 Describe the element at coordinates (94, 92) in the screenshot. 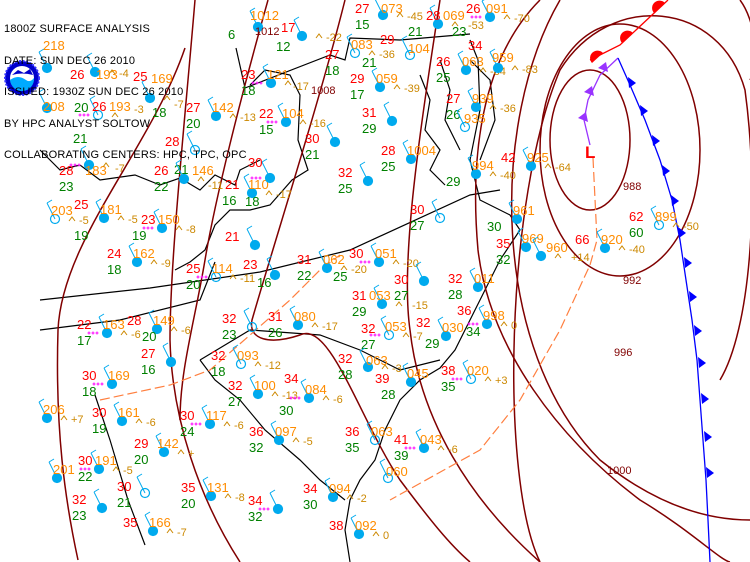

I see `issued-time: ISSUED: 1930Z SUN DEC 26 2010` at that location.